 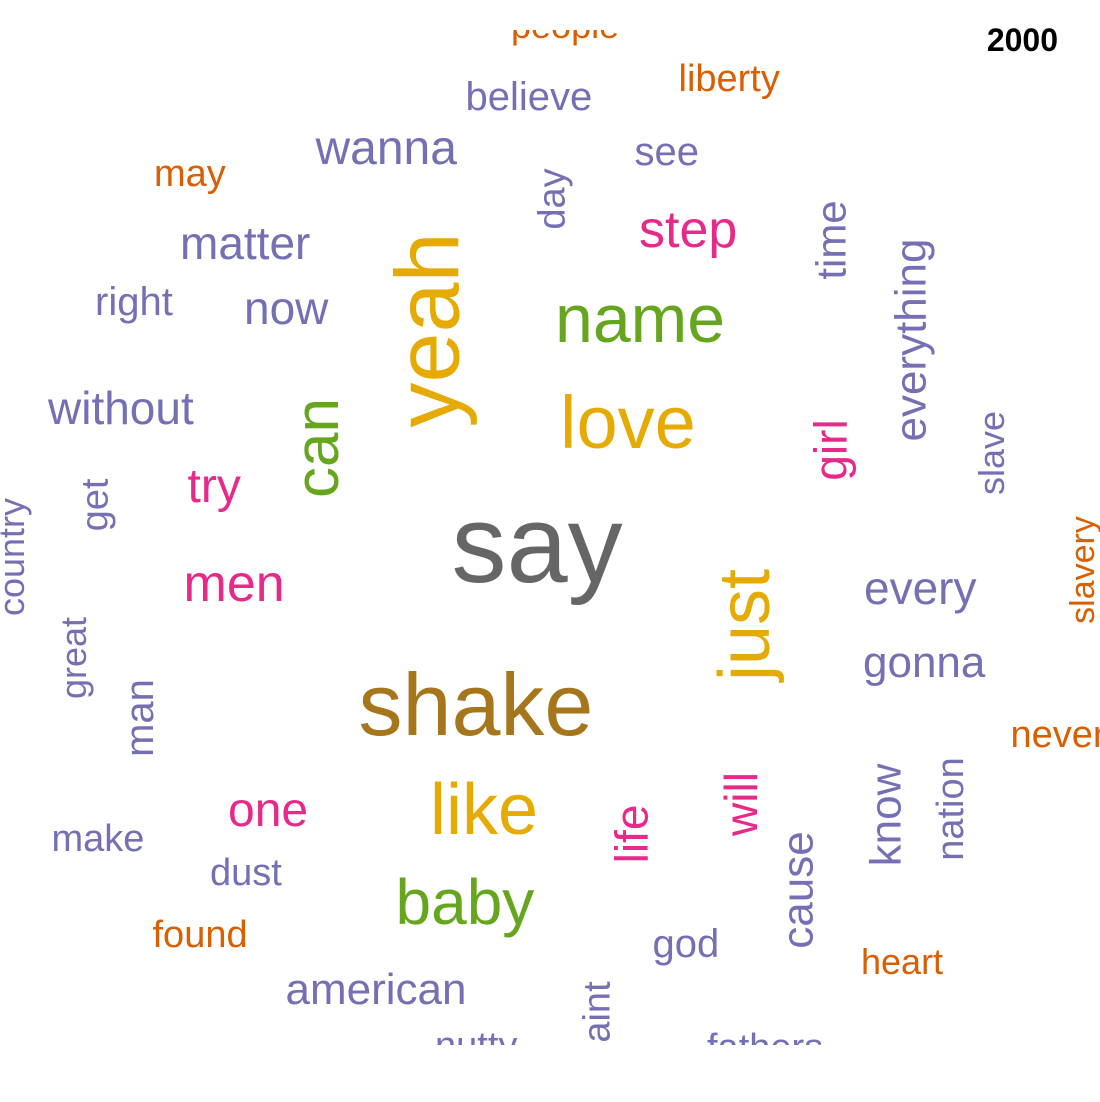 What do you see at coordinates (1081, 570) in the screenshot?
I see `word-slavery: slavery` at bounding box center [1081, 570].